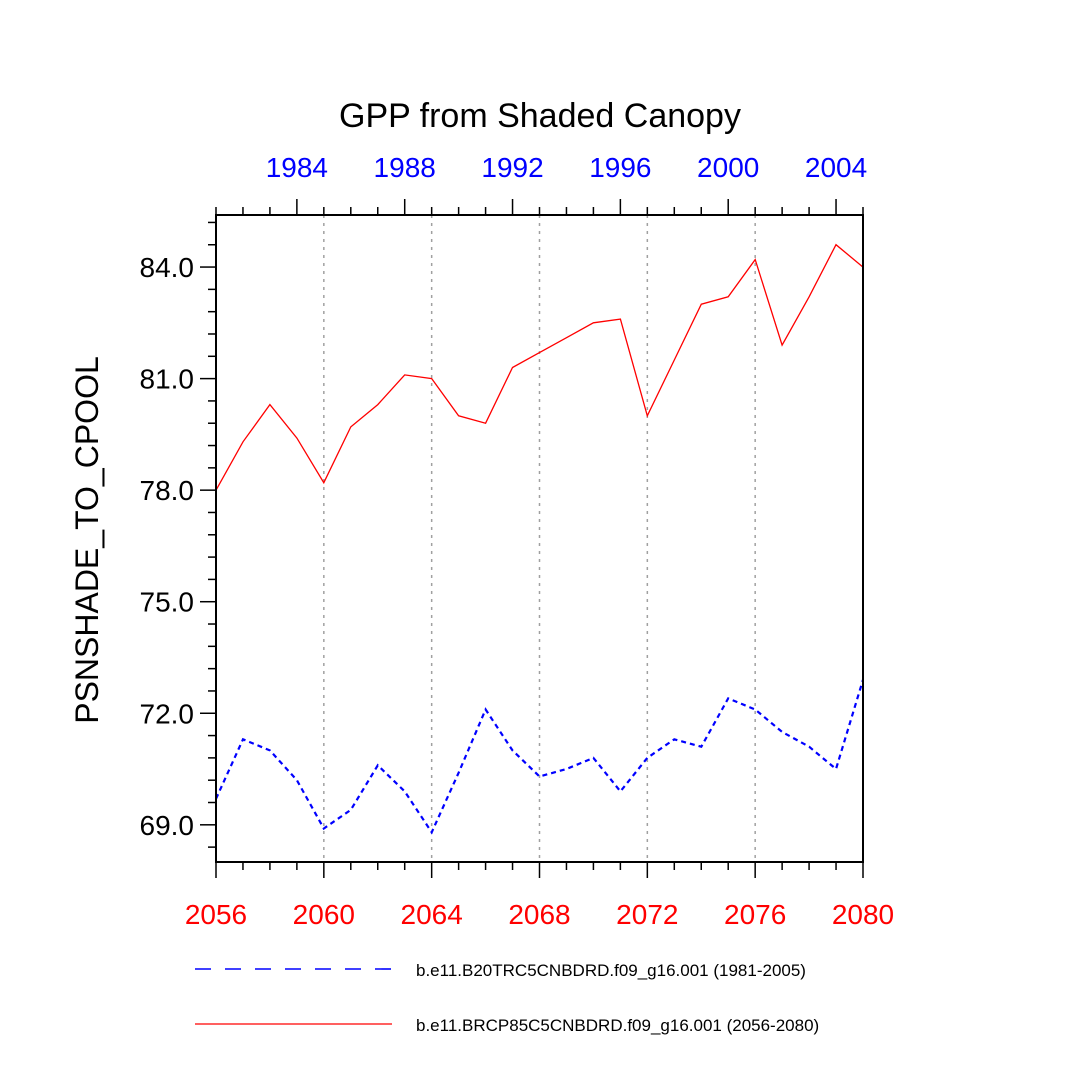 The image size is (1080, 1080). Describe the element at coordinates (539, 757) in the screenshot. I see `series-line-historical` at that location.